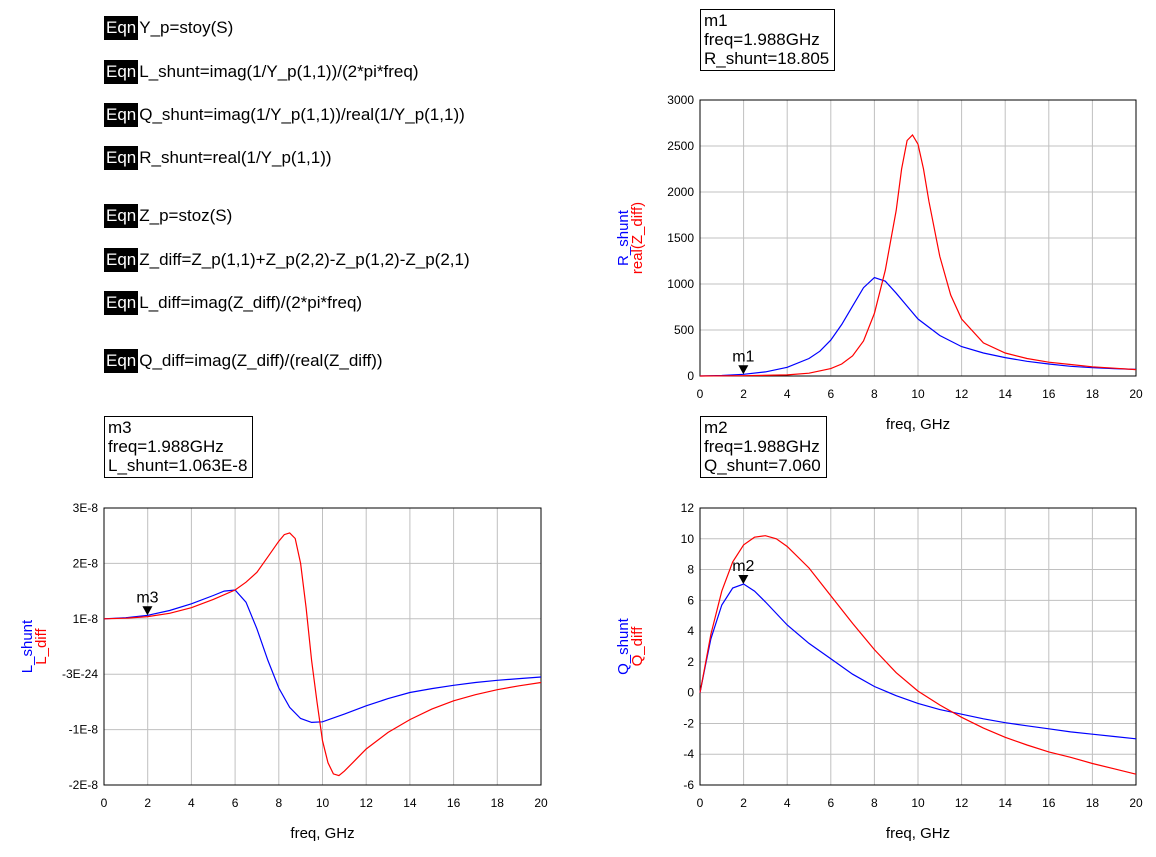 The image size is (1156, 857). Describe the element at coordinates (690, 600) in the screenshot. I see `y-tick-label: 6` at that location.